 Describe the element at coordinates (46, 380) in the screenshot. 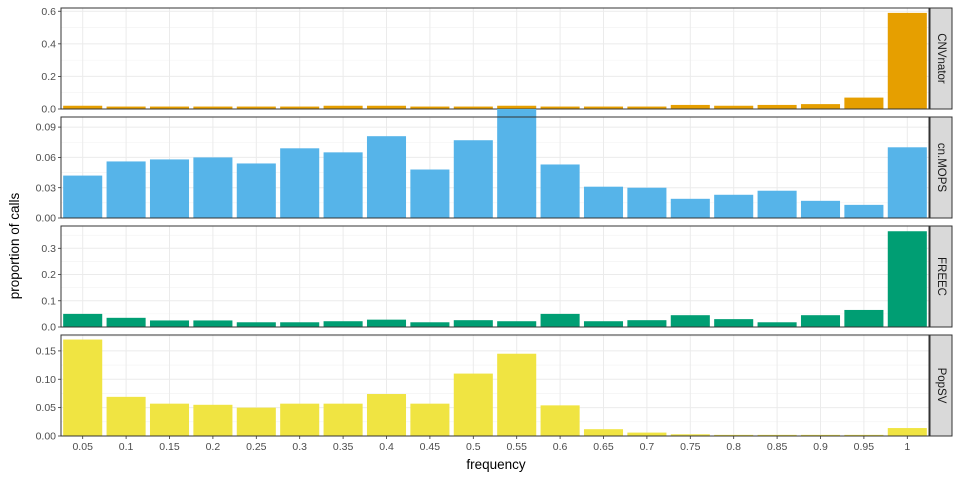

I see `y-tick-label: 0.10` at that location.